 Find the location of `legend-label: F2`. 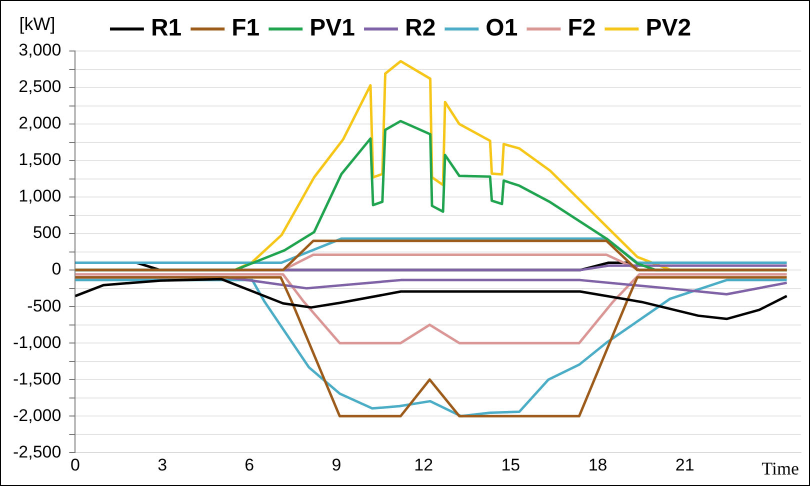

legend-label: F2 is located at coordinates (582, 28).